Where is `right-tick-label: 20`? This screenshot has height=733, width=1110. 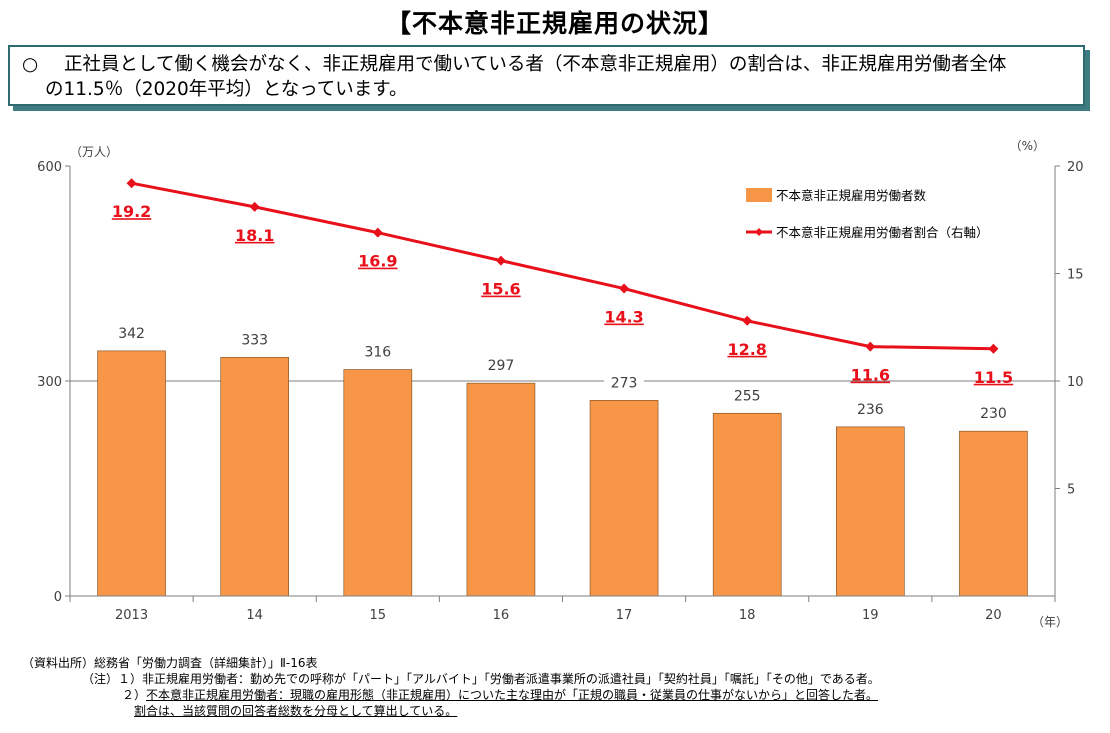 right-tick-label: 20 is located at coordinates (1075, 167).